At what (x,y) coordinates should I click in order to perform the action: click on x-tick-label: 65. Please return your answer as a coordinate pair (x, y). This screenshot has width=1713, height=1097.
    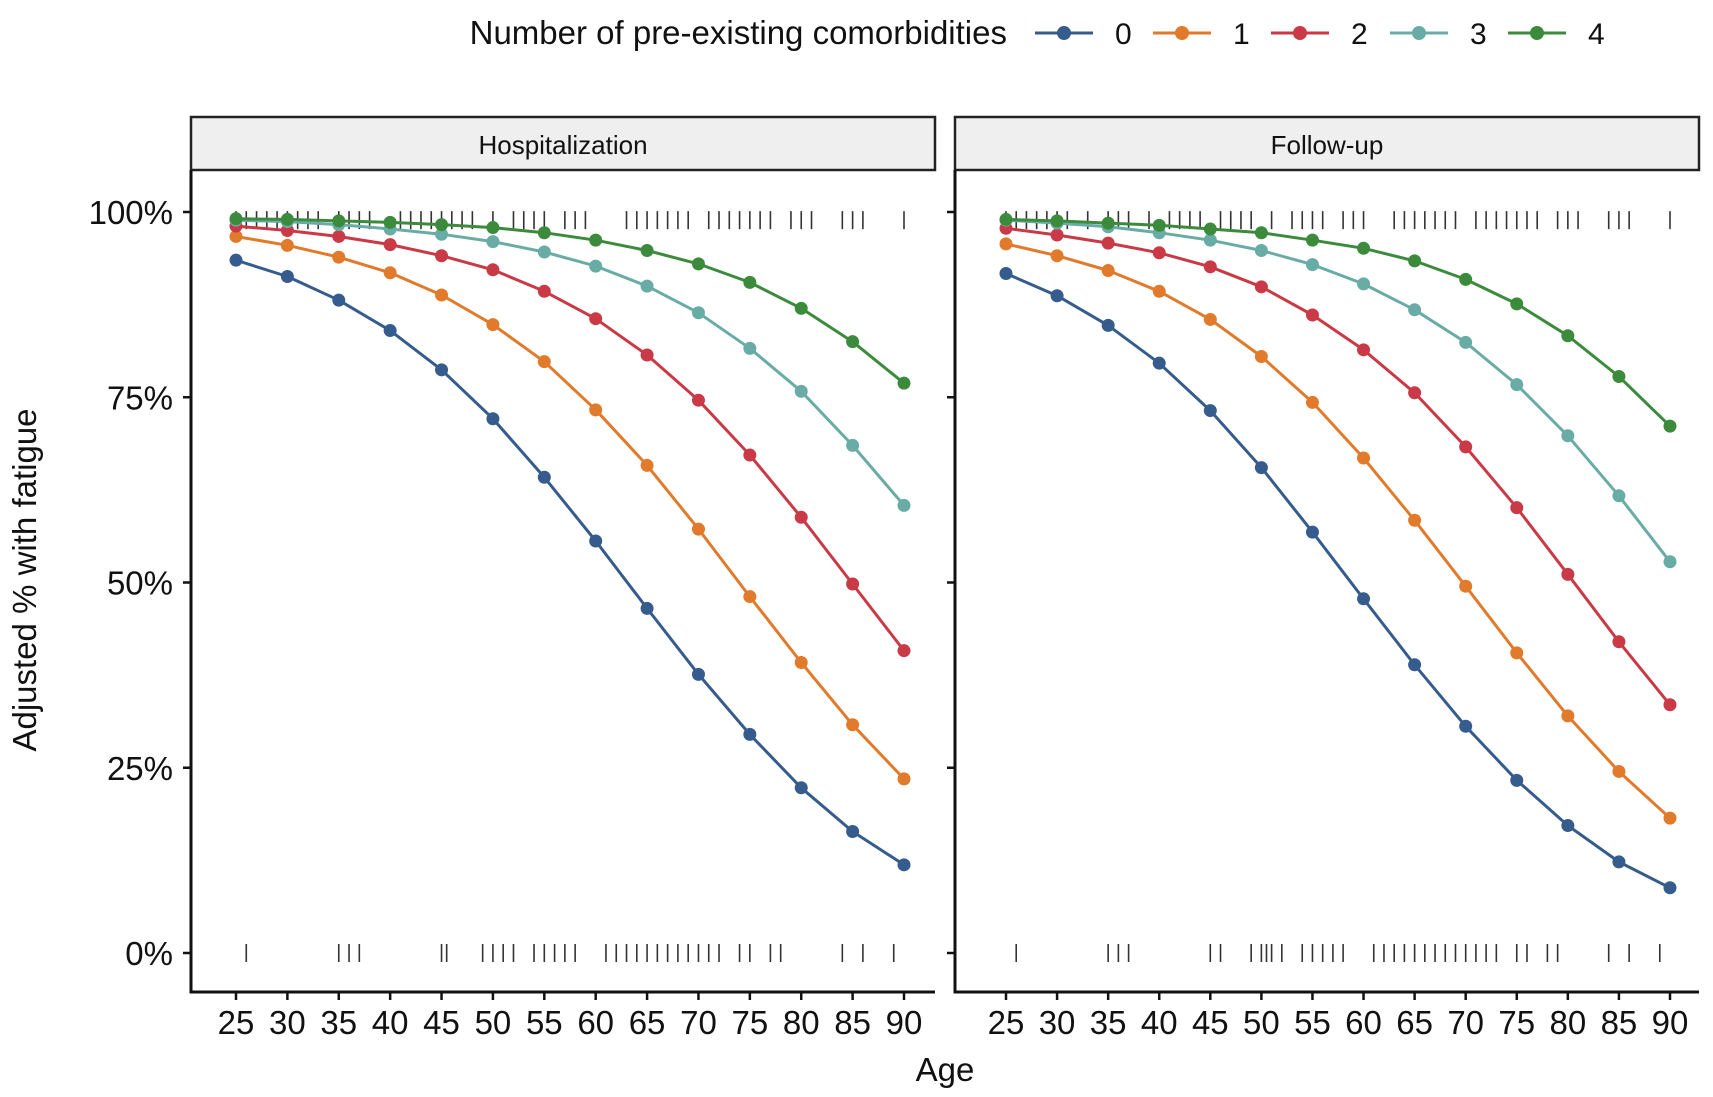
    Looking at the image, I should click on (647, 1022).